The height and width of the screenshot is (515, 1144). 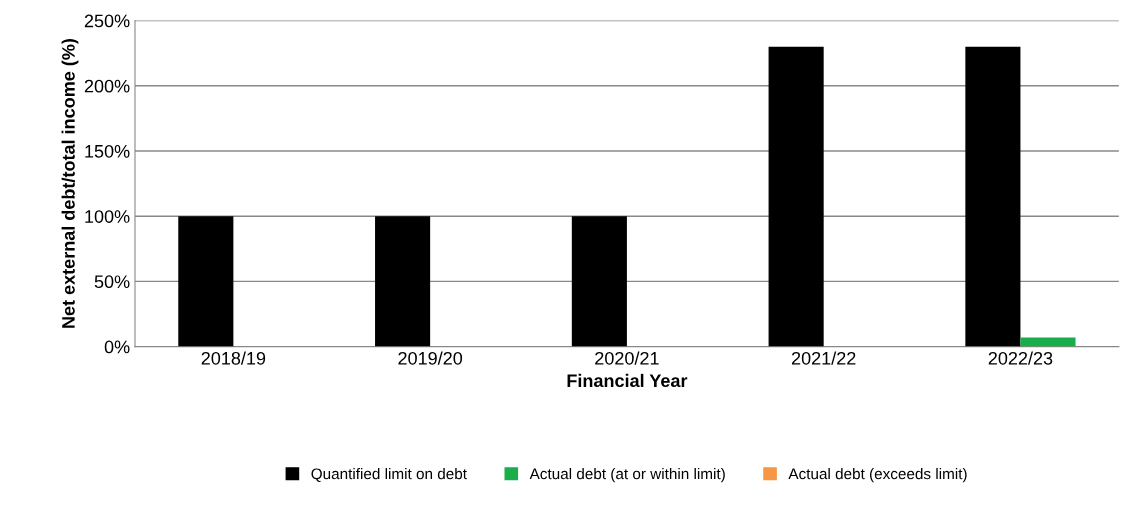 I want to click on x-tick-label: 2021/22, so click(x=823, y=358).